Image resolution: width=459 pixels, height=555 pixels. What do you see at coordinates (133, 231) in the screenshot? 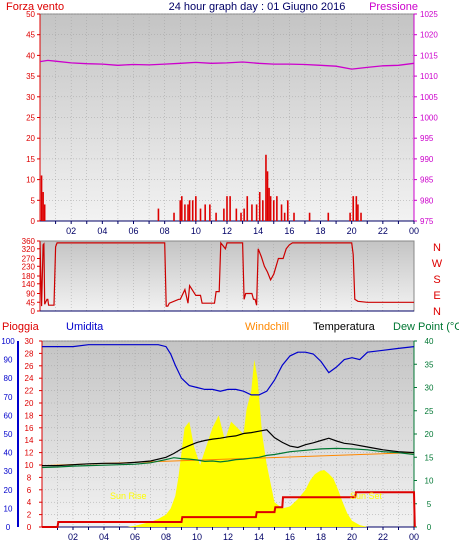
I see `x-tick-label: 06` at bounding box center [133, 231].